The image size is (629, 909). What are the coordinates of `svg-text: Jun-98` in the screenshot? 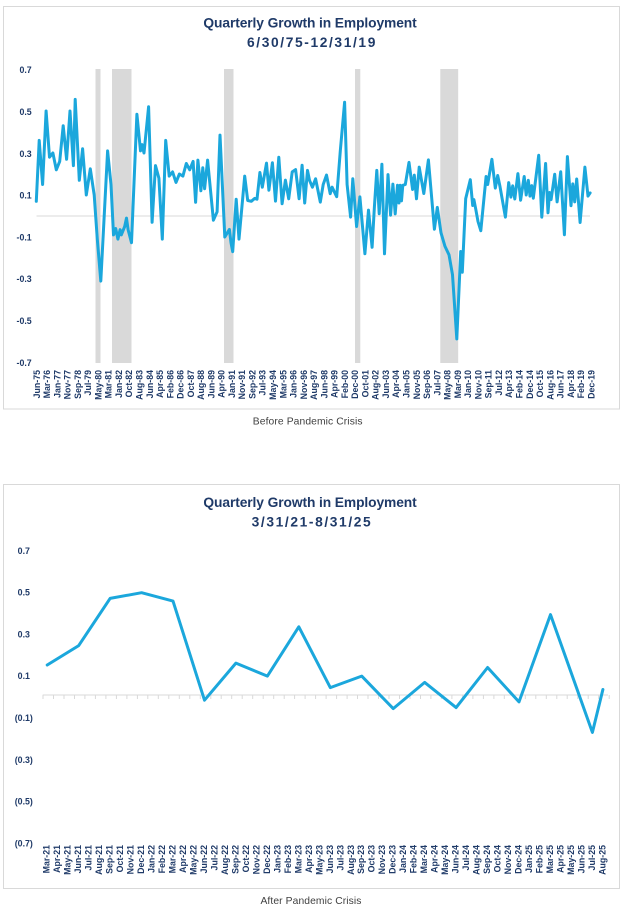 It's located at (324, 384).